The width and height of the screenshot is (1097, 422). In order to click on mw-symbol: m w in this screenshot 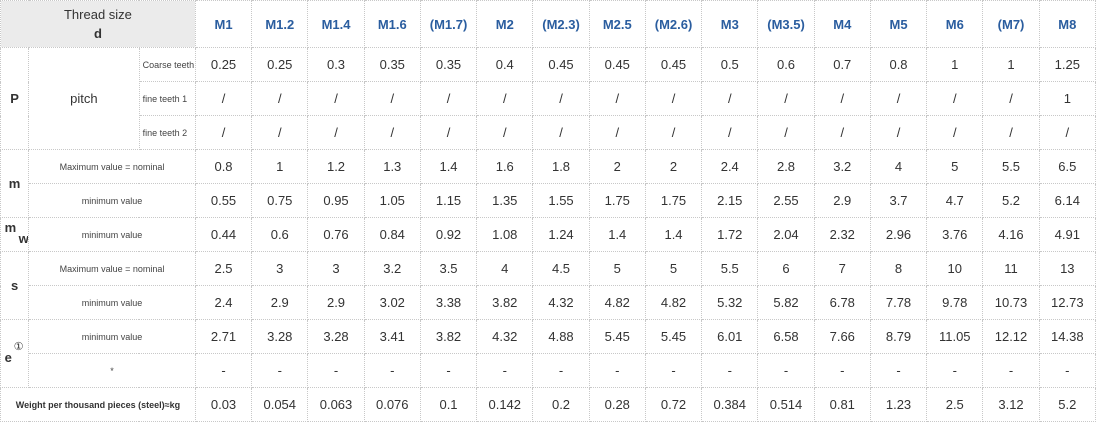, I will do `click(15, 234)`.